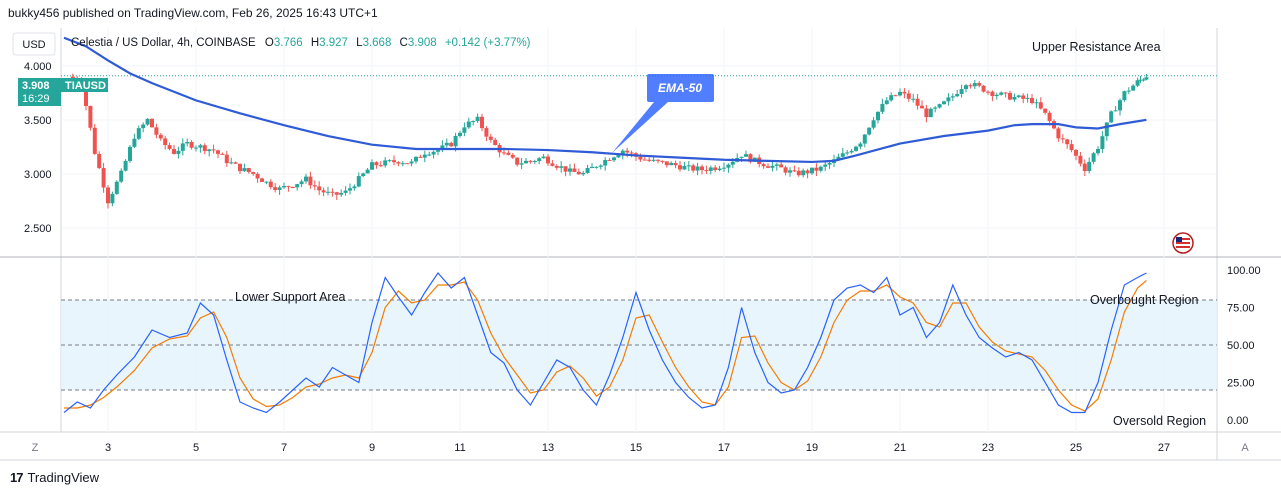 This screenshot has height=496, width=1281. I want to click on time-axis: 3 5 7 9 11 13 15 17 19 21 23 25 27, so click(637, 448).